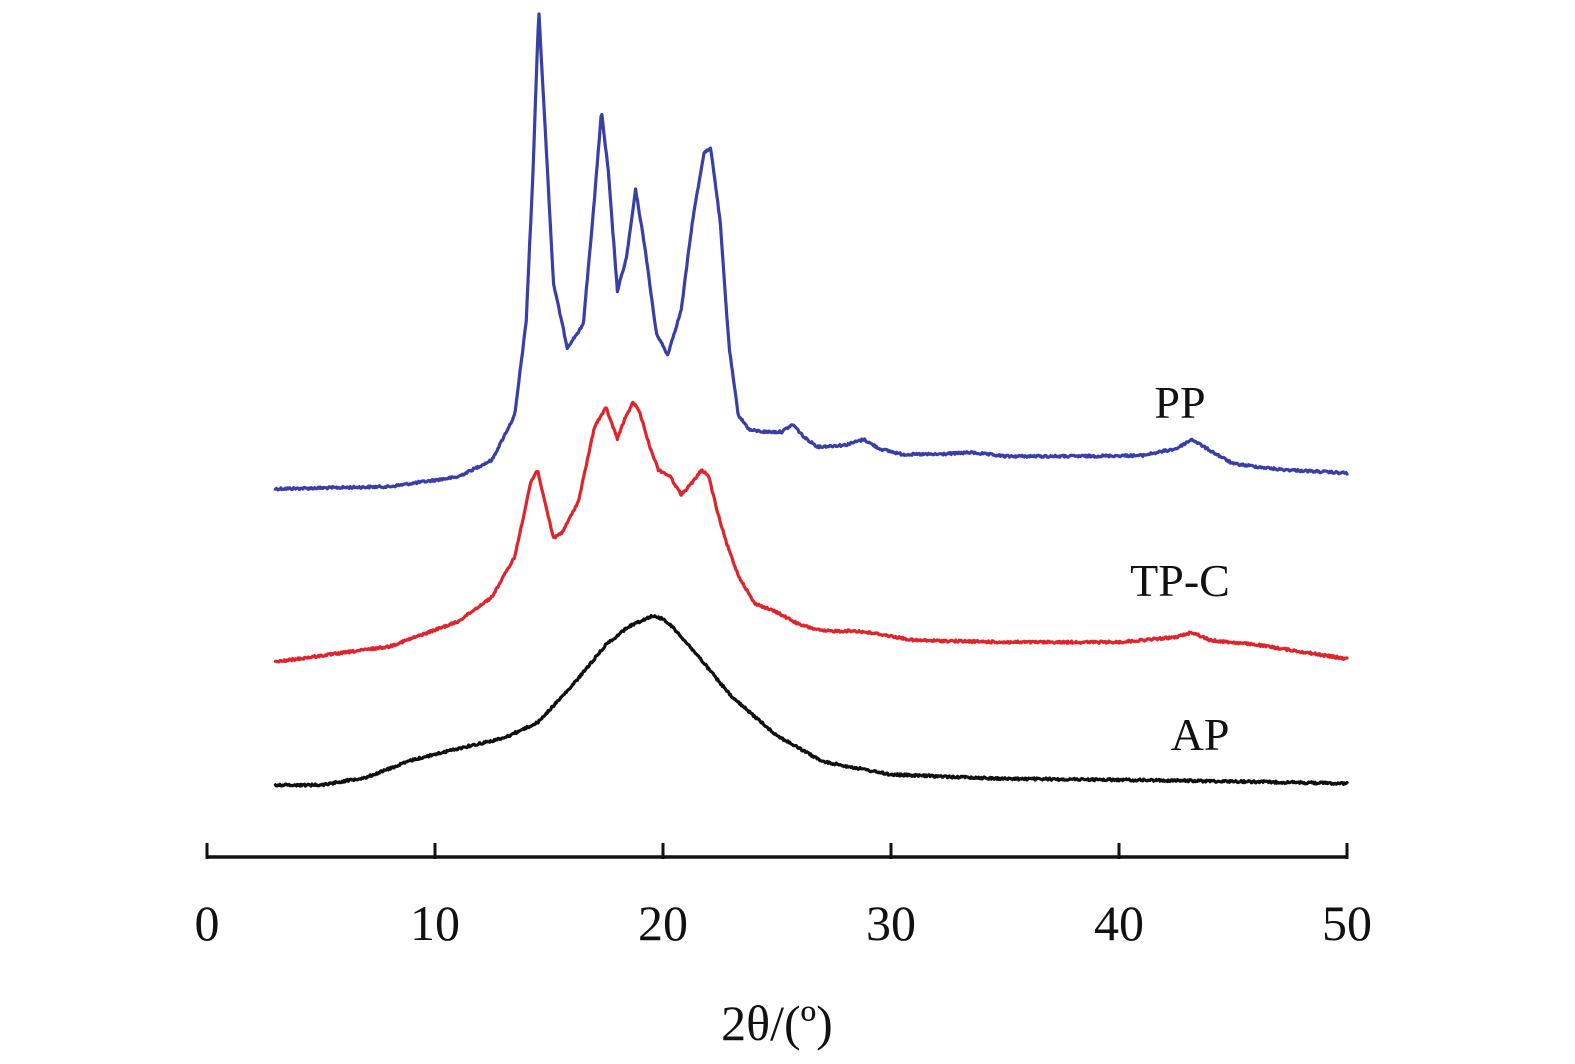  Describe the element at coordinates (1347, 923) in the screenshot. I see `x-tick-label-50: 50` at that location.